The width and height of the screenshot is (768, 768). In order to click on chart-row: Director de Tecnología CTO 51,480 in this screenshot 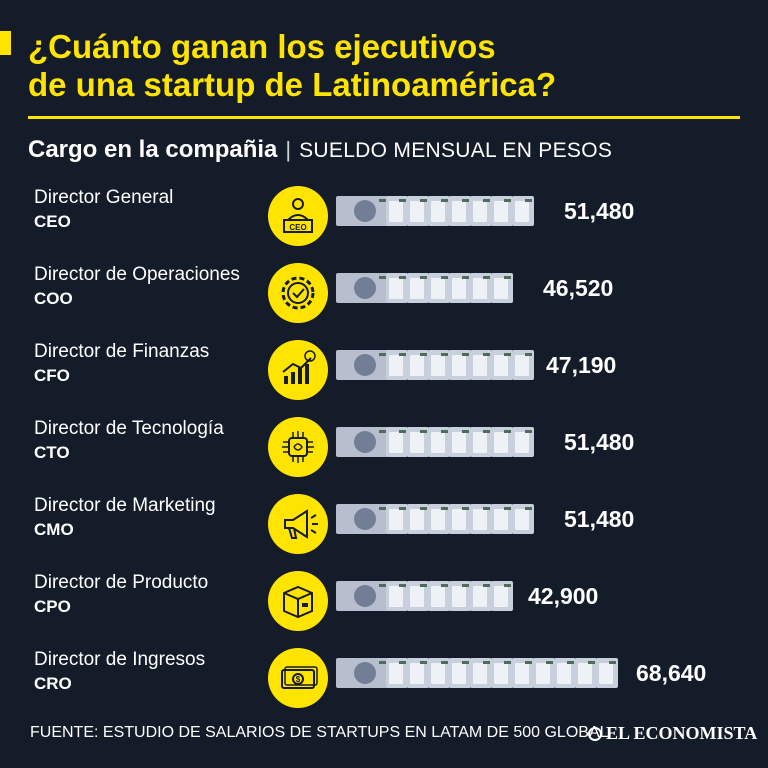, I will do `click(384, 455)`.